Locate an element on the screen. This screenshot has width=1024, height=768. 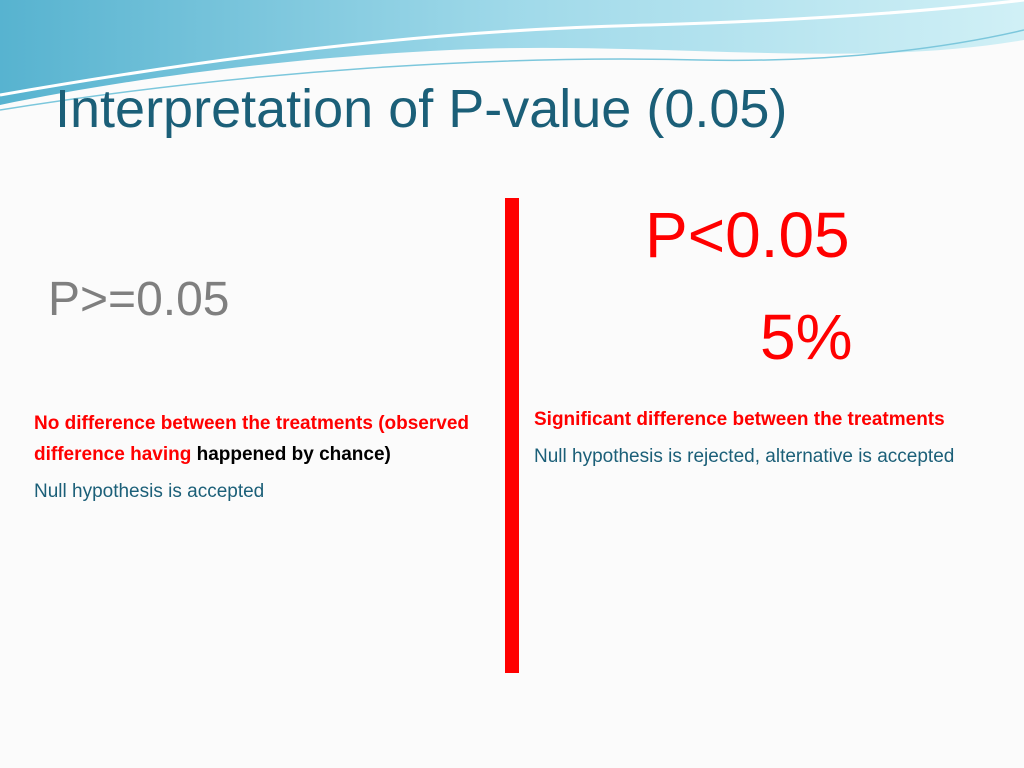
left-conclusion: Null hypothesis is accepted is located at coordinates (149, 491).